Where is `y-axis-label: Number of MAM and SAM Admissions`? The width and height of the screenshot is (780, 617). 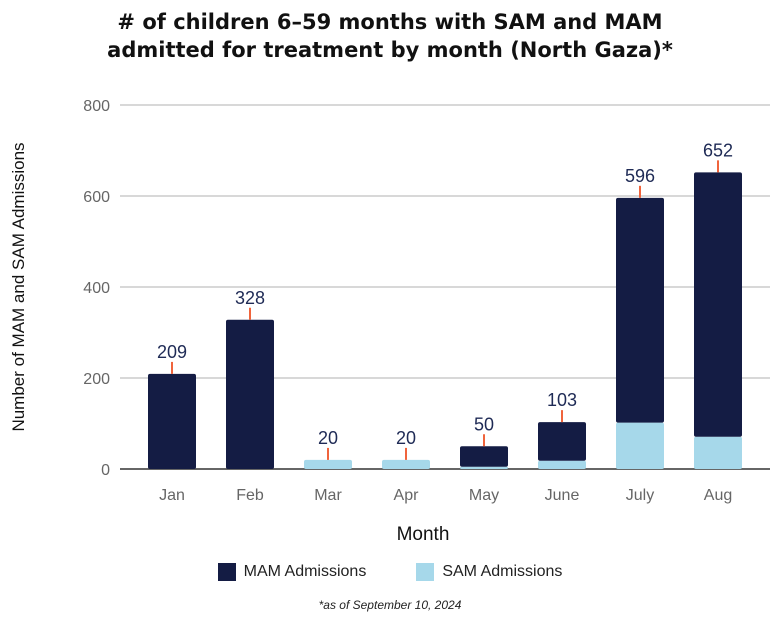 y-axis-label: Number of MAM and SAM Admissions is located at coordinates (18, 286).